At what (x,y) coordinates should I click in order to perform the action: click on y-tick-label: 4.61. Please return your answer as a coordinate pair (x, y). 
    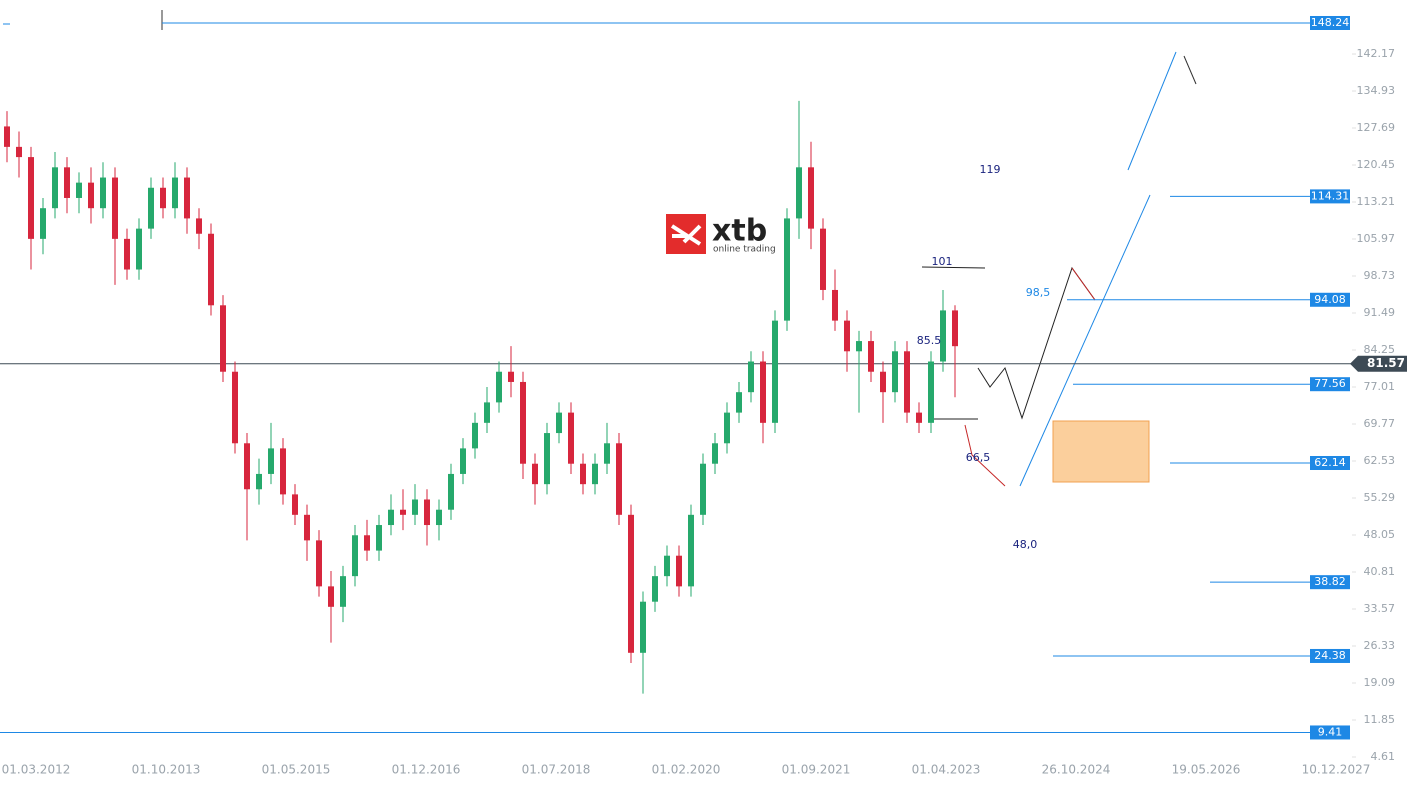
    Looking at the image, I should click on (1383, 756).